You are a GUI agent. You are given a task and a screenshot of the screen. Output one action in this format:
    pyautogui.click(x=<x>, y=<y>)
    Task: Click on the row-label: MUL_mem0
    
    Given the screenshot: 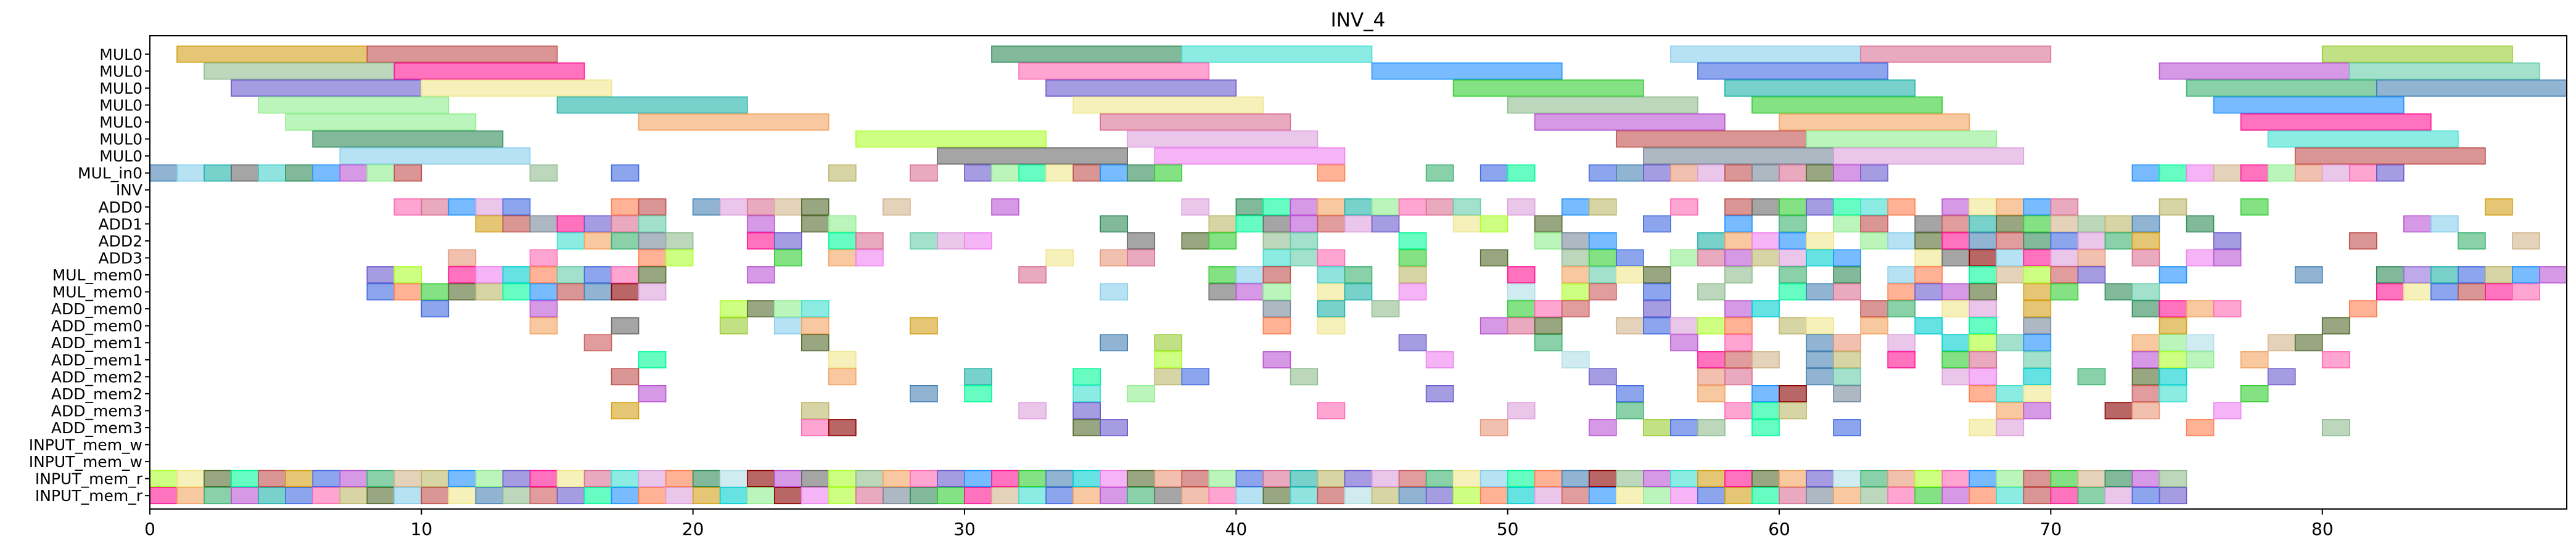 What is the action you would take?
    pyautogui.click(x=97, y=275)
    